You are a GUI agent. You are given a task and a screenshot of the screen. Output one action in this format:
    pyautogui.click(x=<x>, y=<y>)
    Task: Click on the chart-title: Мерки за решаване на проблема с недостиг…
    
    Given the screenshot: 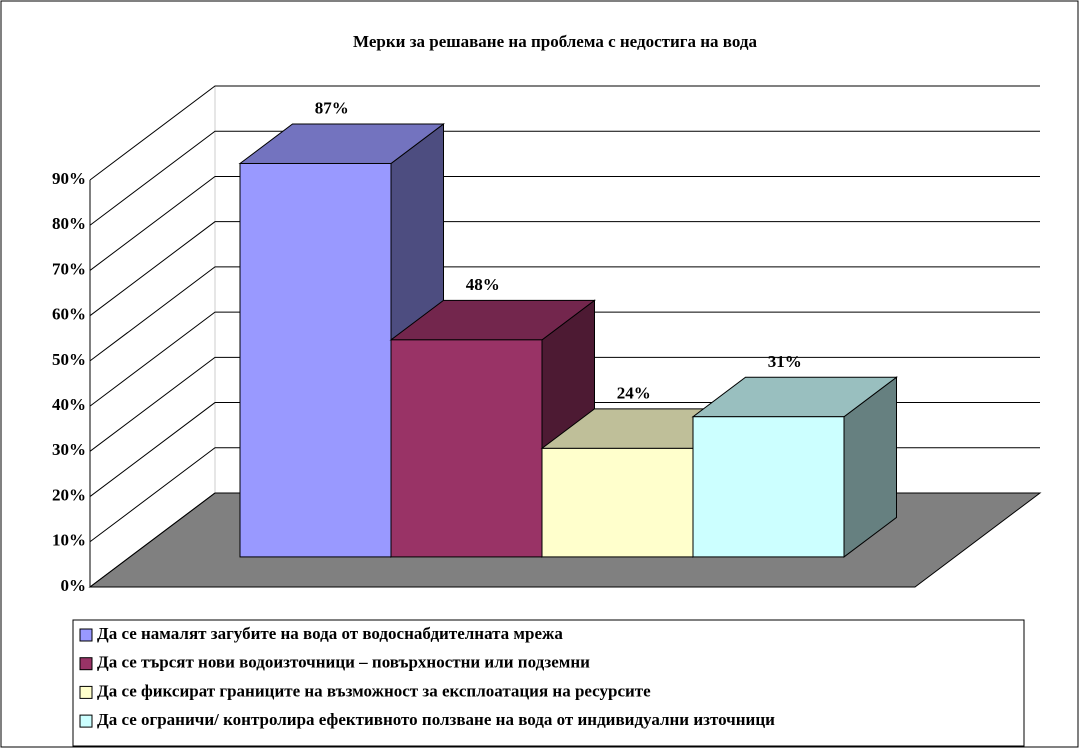 What is the action you would take?
    pyautogui.click(x=555, y=41)
    